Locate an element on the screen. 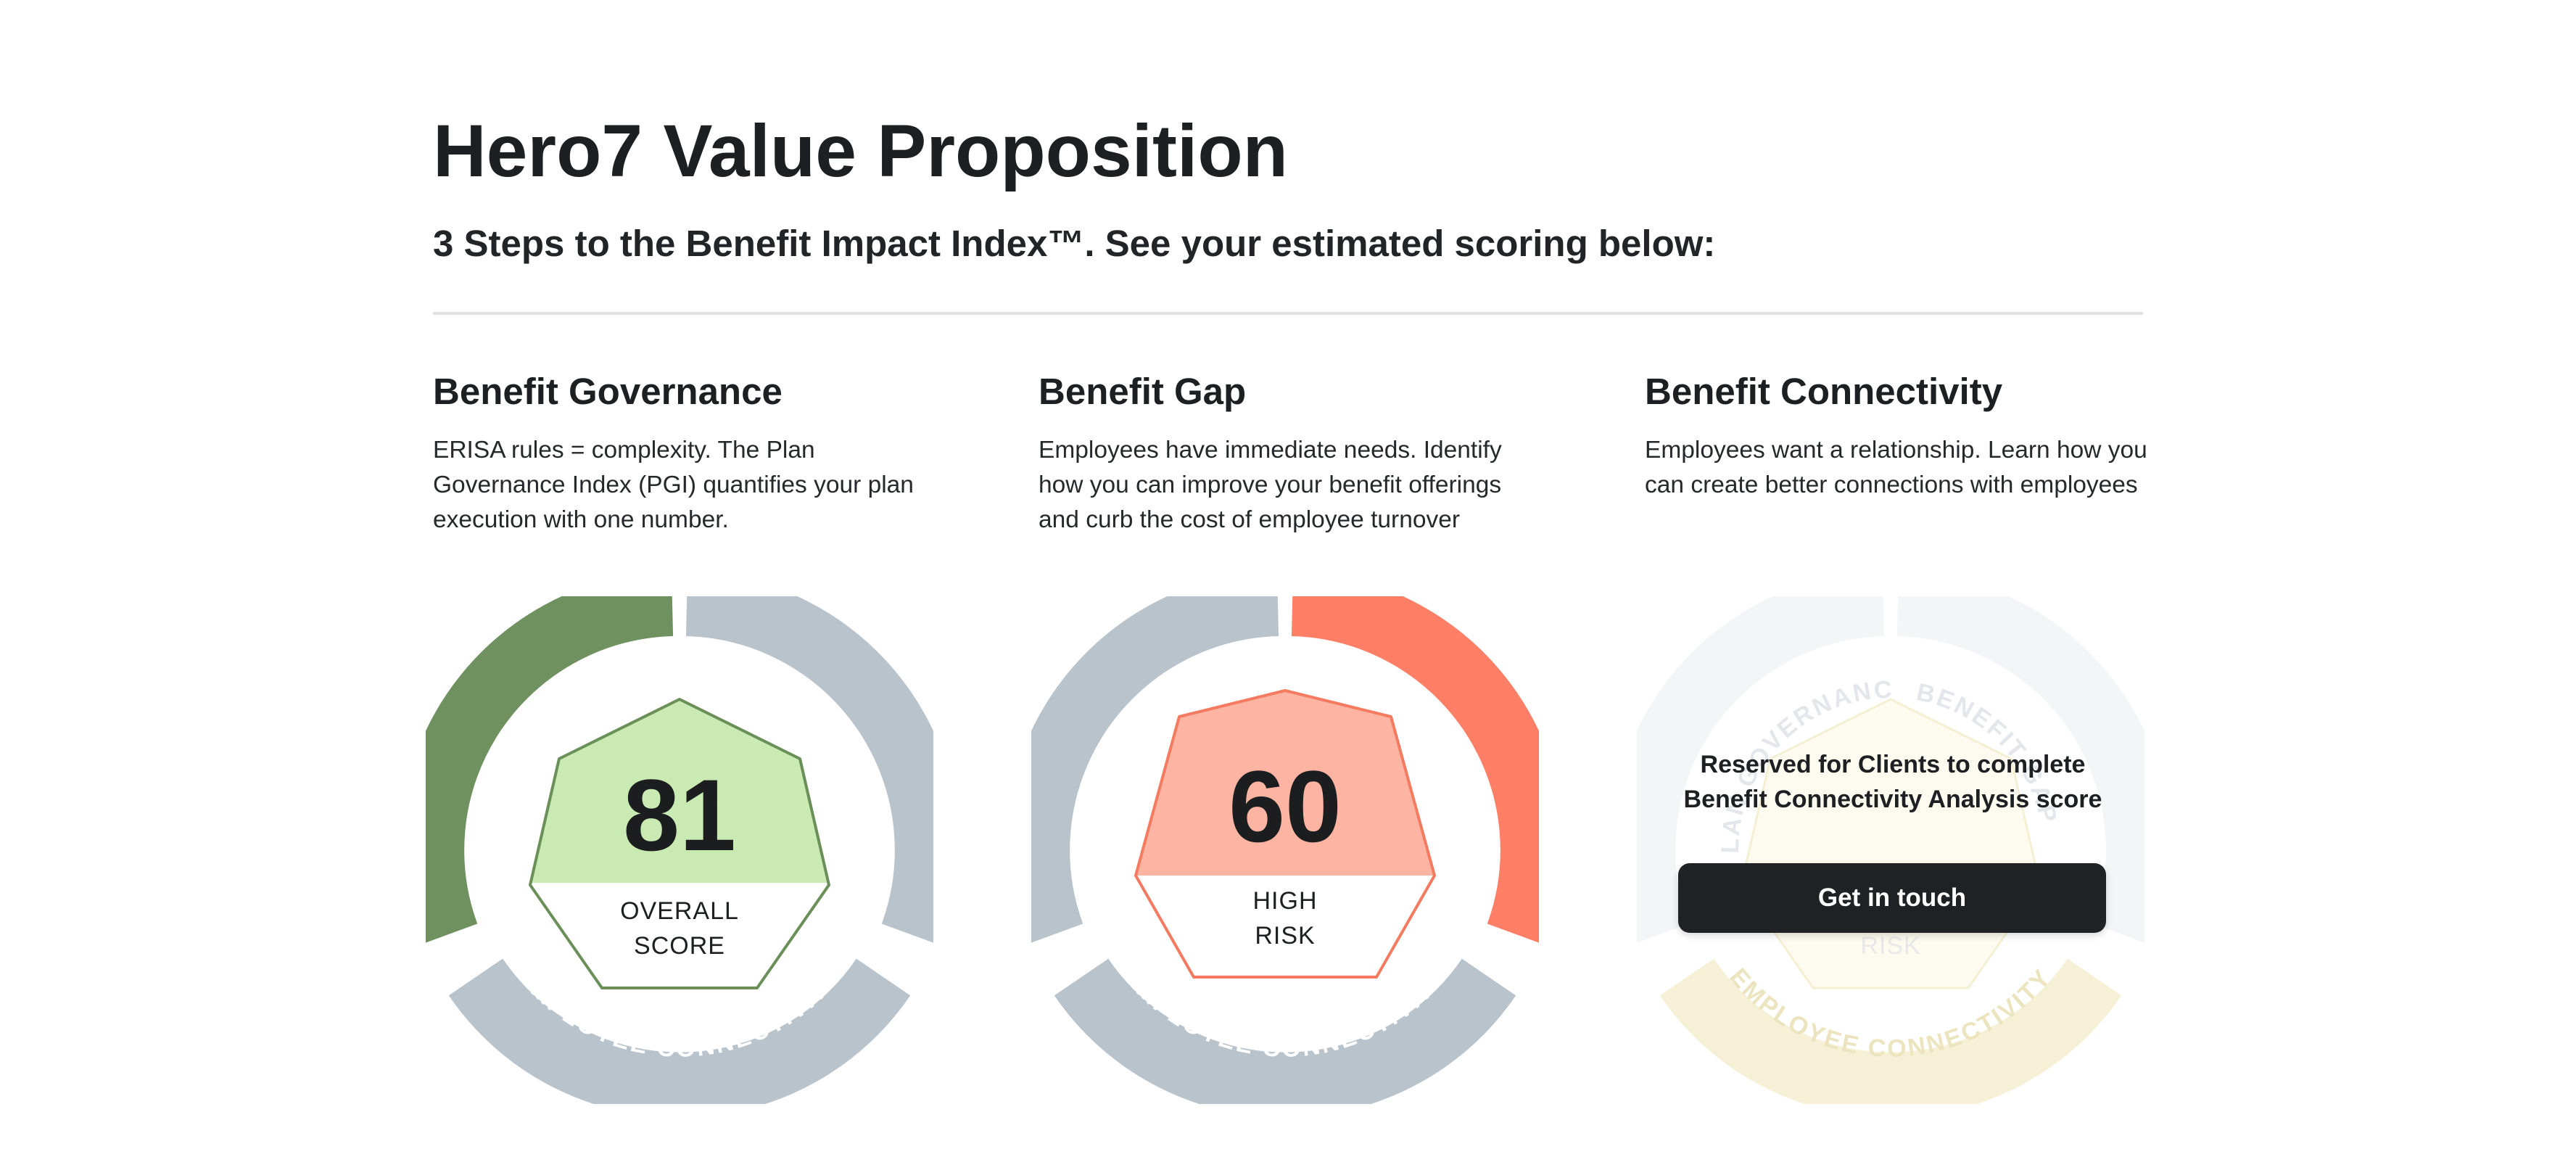 The width and height of the screenshot is (2576, 1149). divider is located at coordinates (1288, 313).